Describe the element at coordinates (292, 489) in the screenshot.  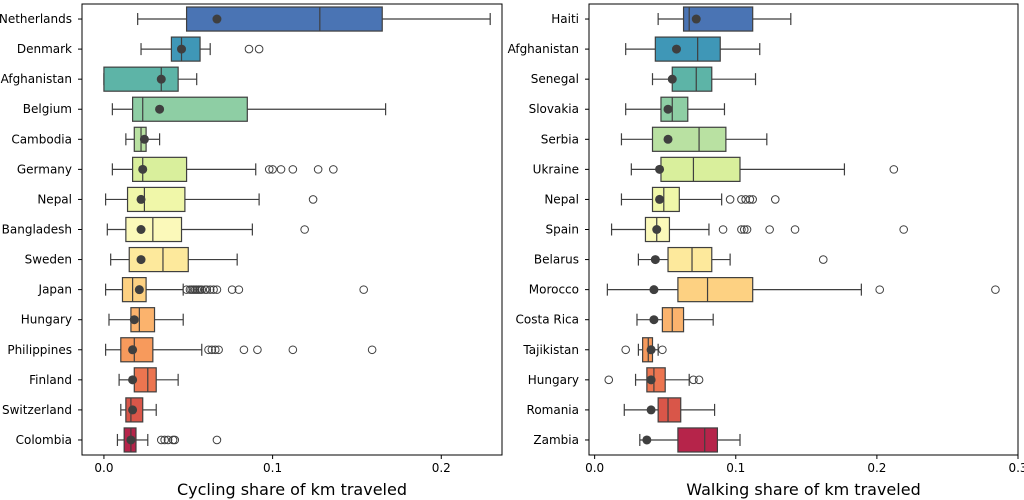
I see `x-axis-label: Cycling share of km traveled` at that location.